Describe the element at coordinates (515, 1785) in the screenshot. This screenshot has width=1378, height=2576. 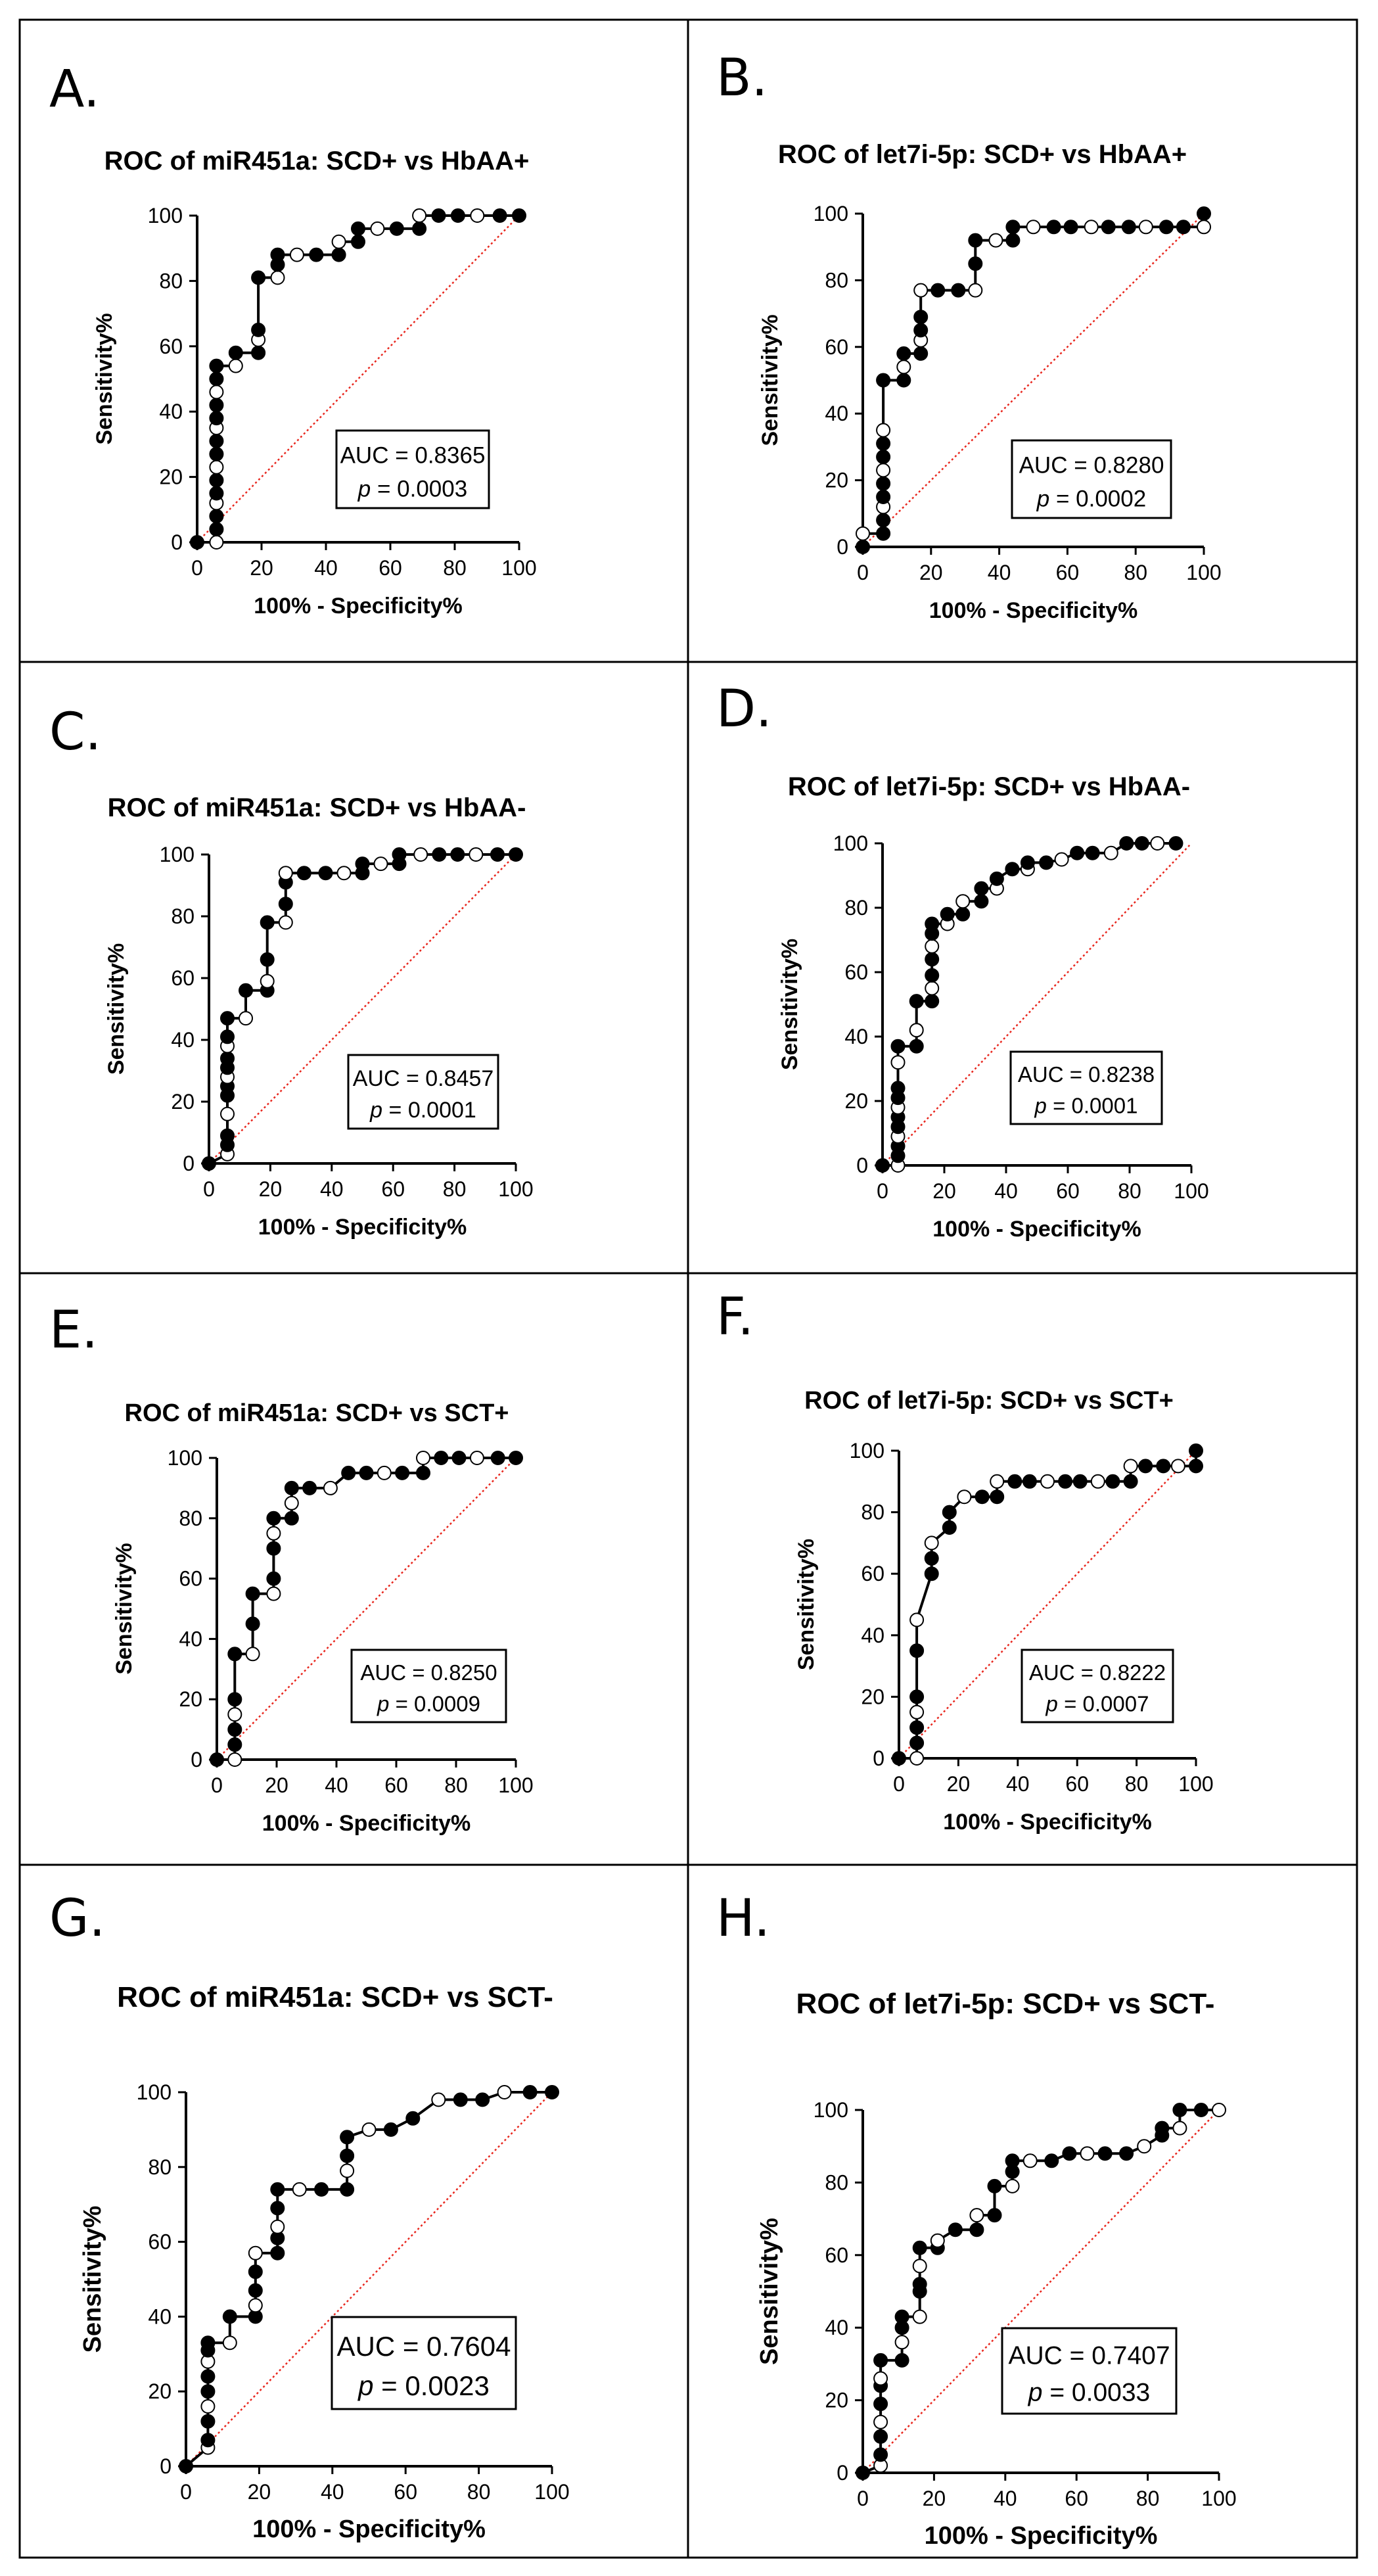
I see `x-tick-label: 100` at that location.